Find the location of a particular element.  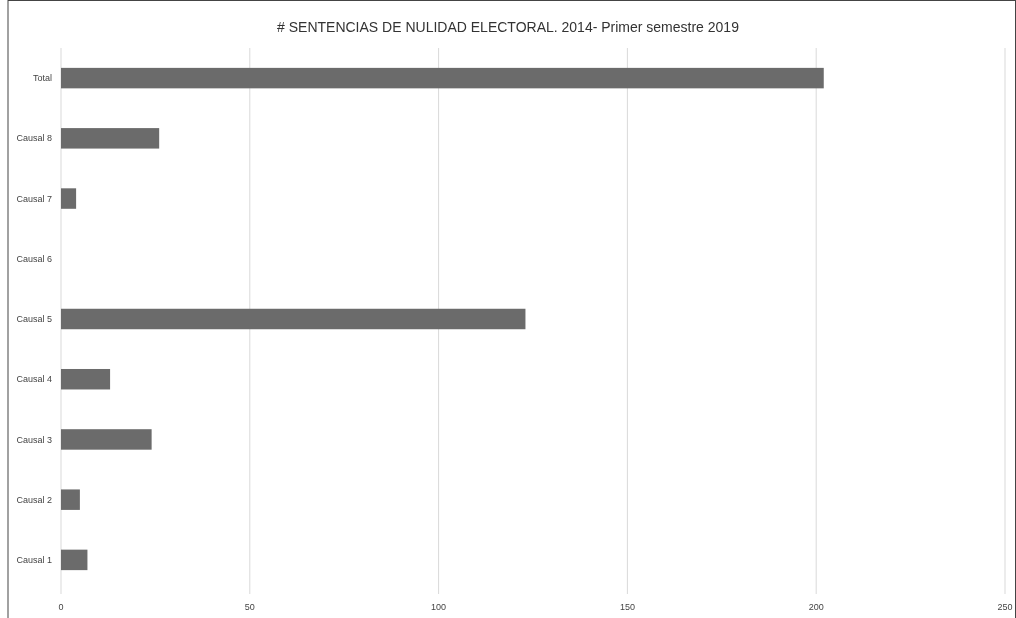

y-tick-label: Causal 1 is located at coordinates (34, 560).